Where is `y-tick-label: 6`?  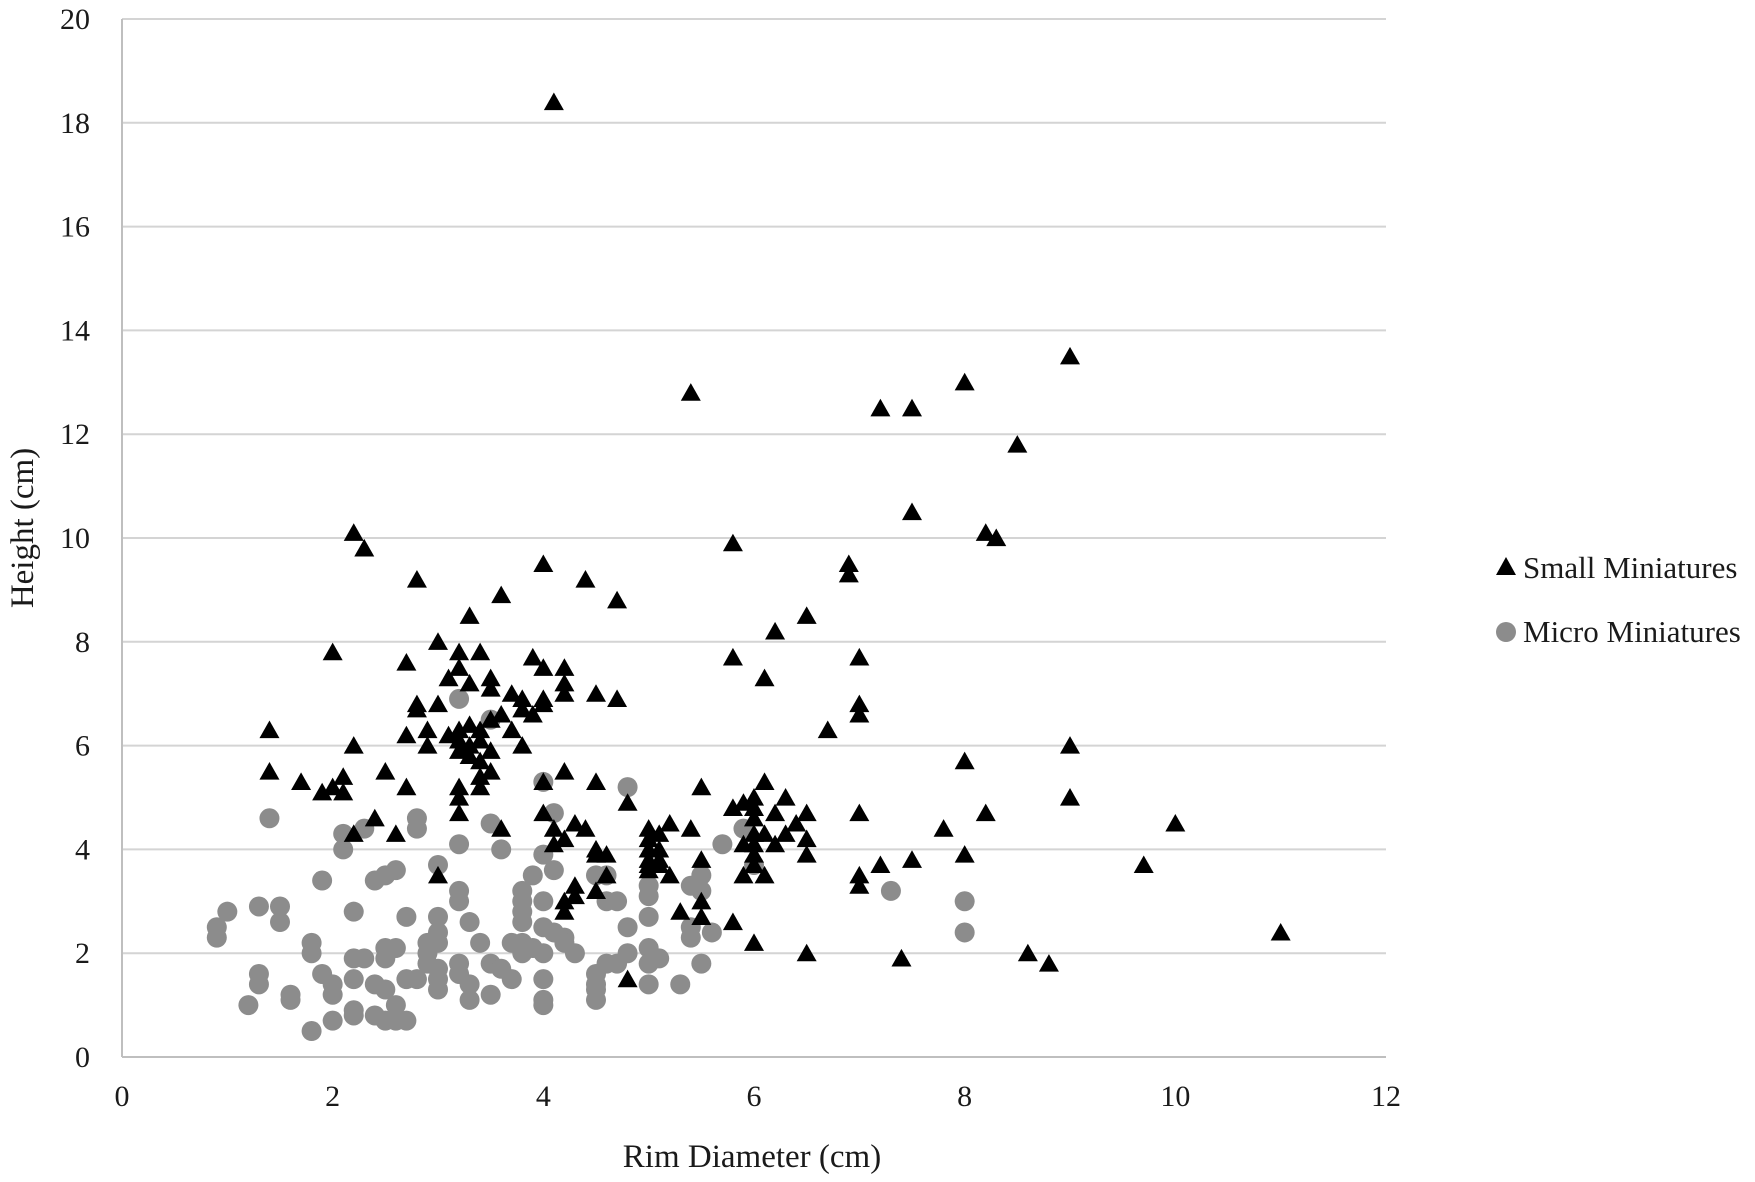 y-tick-label: 6 is located at coordinates (82, 746).